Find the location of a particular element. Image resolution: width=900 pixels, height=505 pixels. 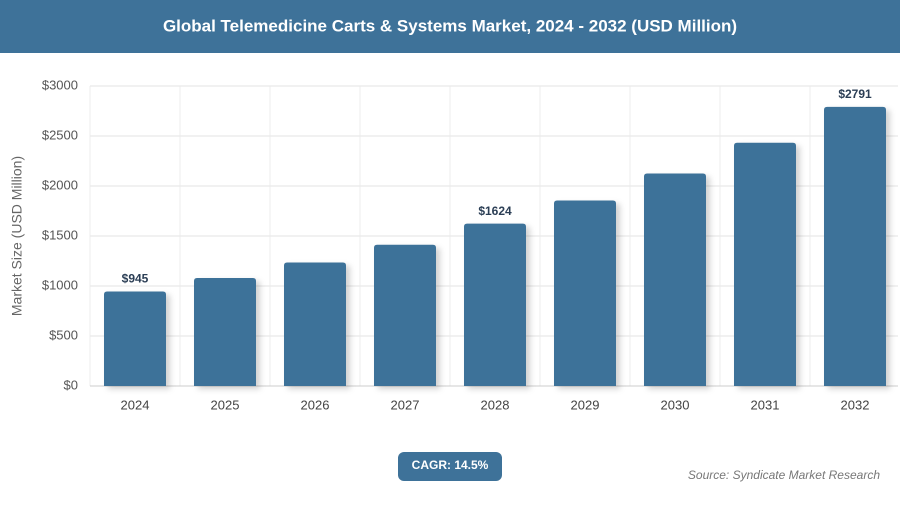

value-label: $945 is located at coordinates (135, 279).